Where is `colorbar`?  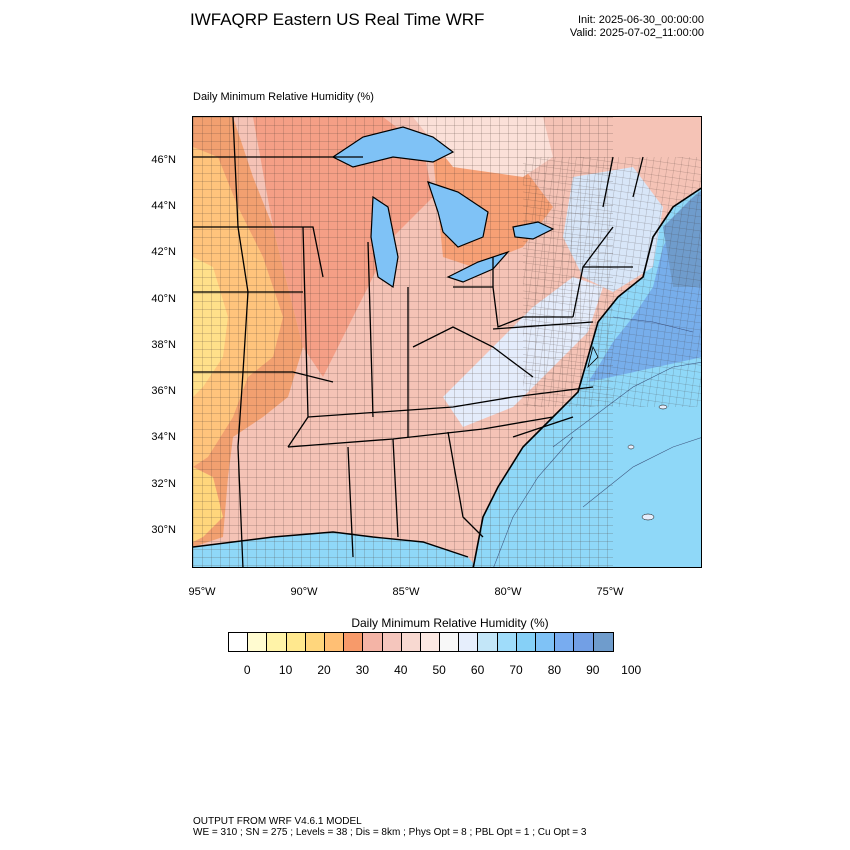
colorbar is located at coordinates (421, 642).